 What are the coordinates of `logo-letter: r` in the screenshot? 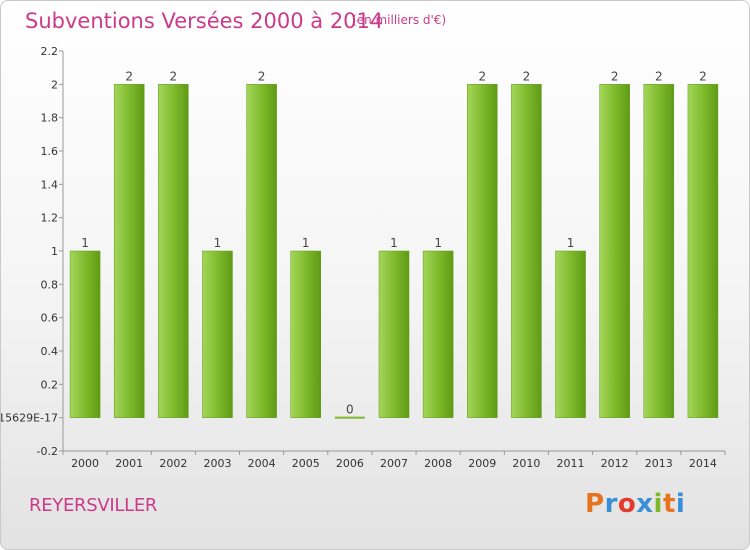 It's located at (611, 504).